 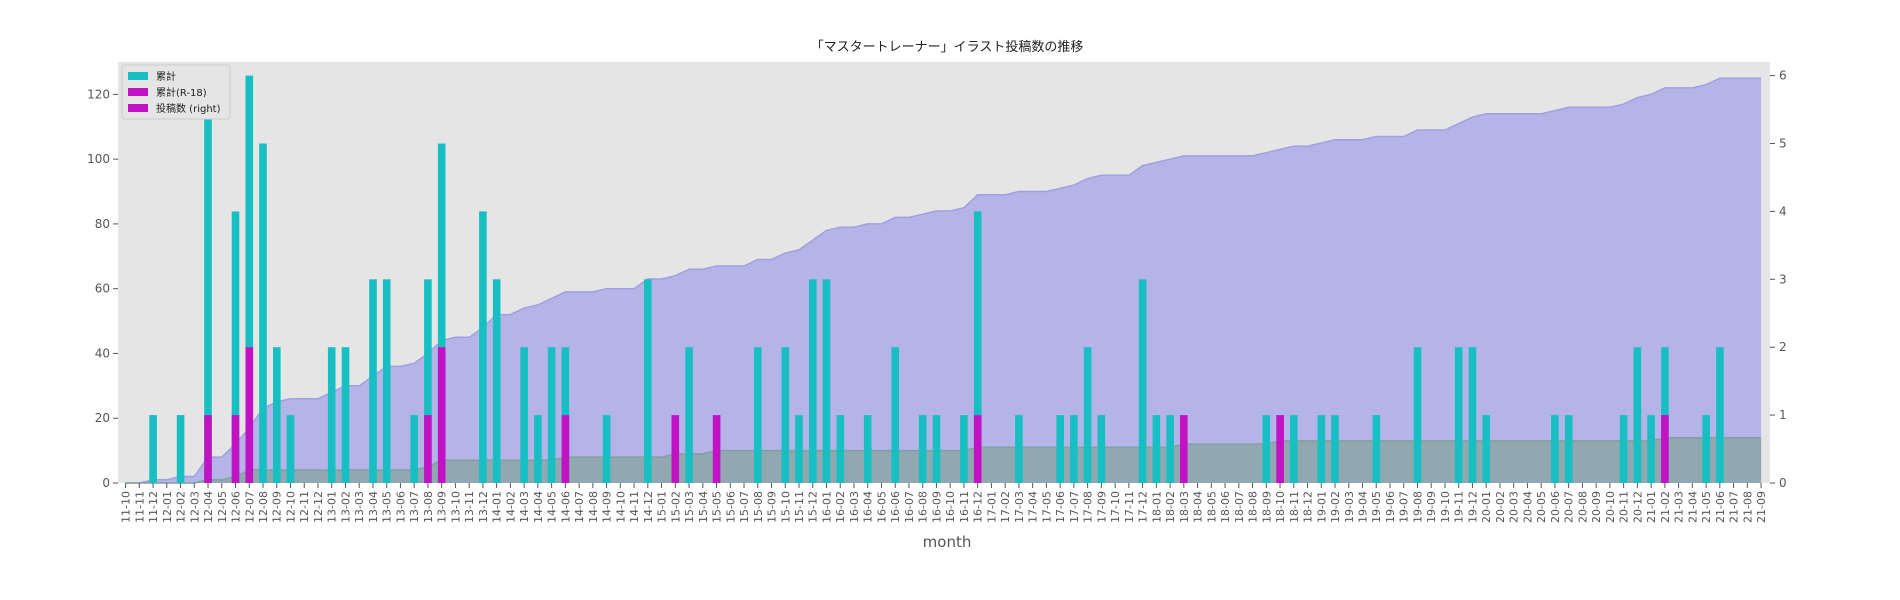 What do you see at coordinates (1459, 507) in the screenshot?
I see `x-tick-label-19-11: 19-11` at bounding box center [1459, 507].